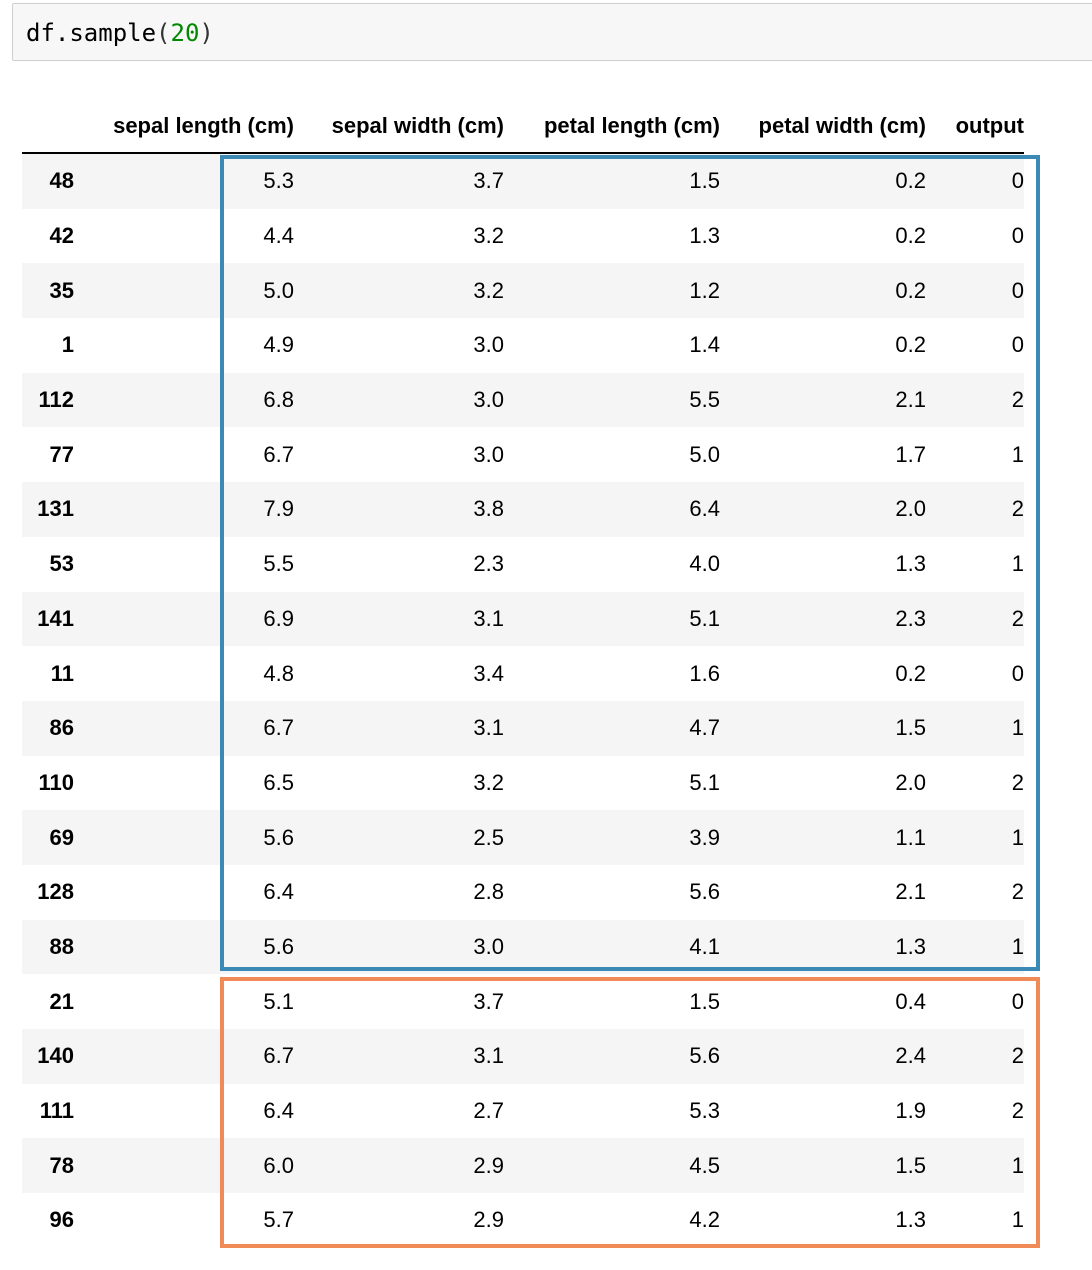  I want to click on table-cell: 1.6, so click(704, 673).